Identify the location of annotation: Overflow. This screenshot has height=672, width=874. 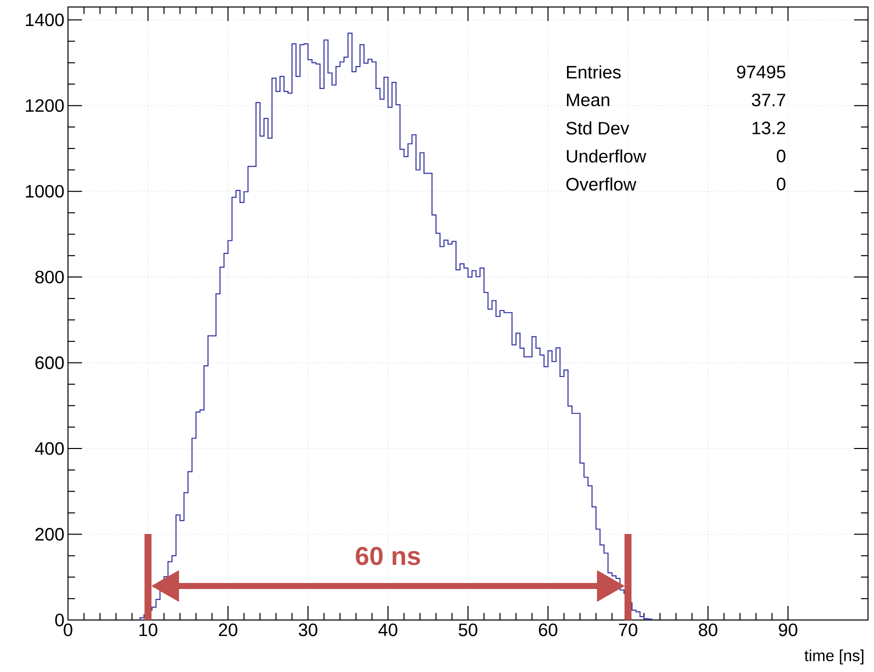
(601, 184).